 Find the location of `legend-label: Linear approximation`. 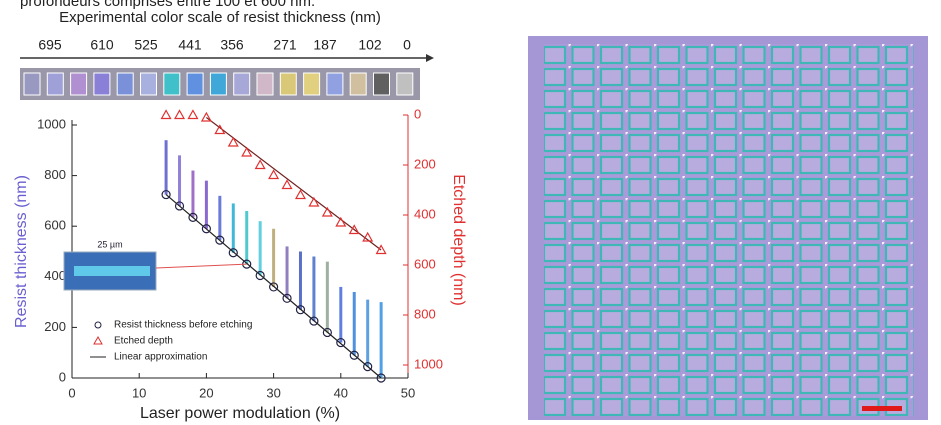

legend-label: Linear approximation is located at coordinates (160, 357).